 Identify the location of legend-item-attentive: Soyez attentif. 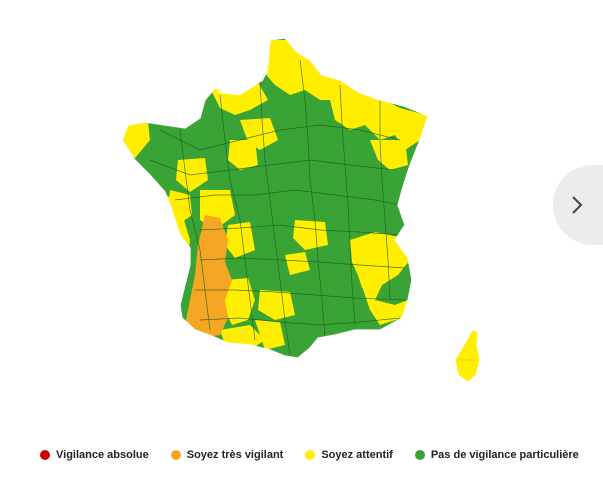
(349, 455).